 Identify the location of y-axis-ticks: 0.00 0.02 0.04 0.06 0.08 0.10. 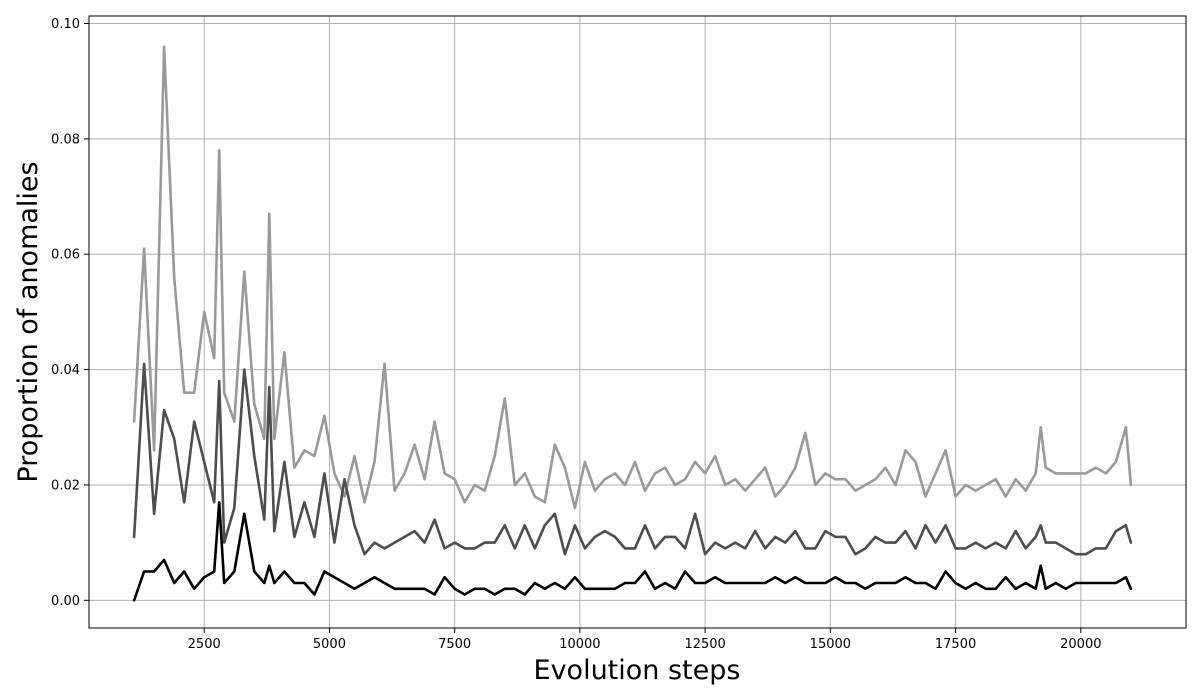
(70, 313).